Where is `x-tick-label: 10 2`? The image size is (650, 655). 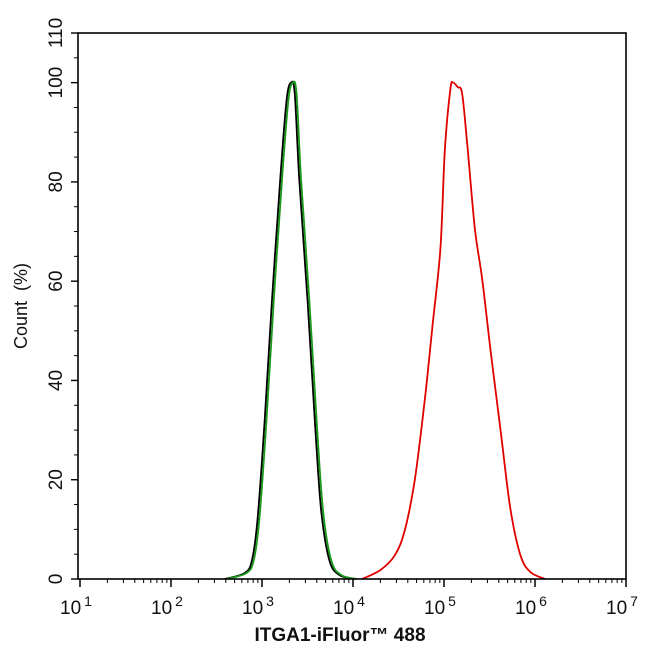
x-tick-label: 10 2 is located at coordinates (167, 606).